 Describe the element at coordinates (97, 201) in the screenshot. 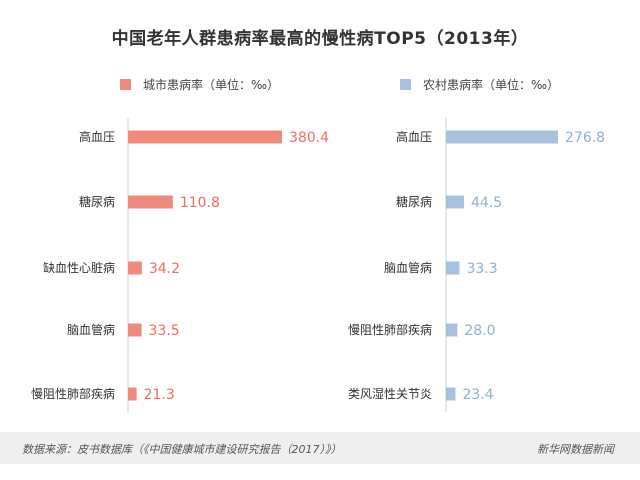

I see `urban-category-label: 糖尿病` at that location.